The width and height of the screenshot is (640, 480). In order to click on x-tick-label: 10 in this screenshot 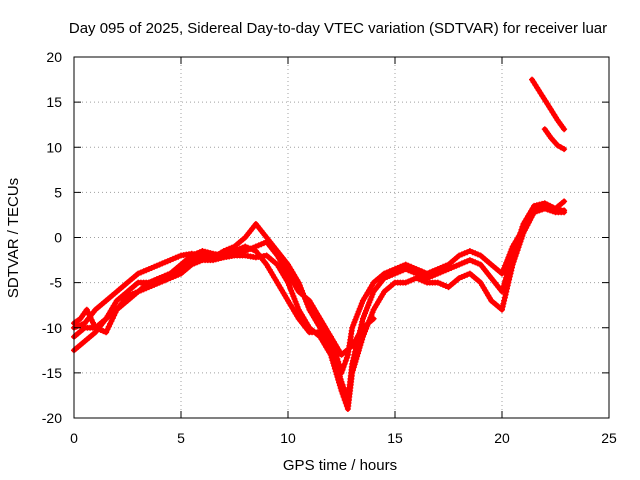, I will do `click(288, 438)`.